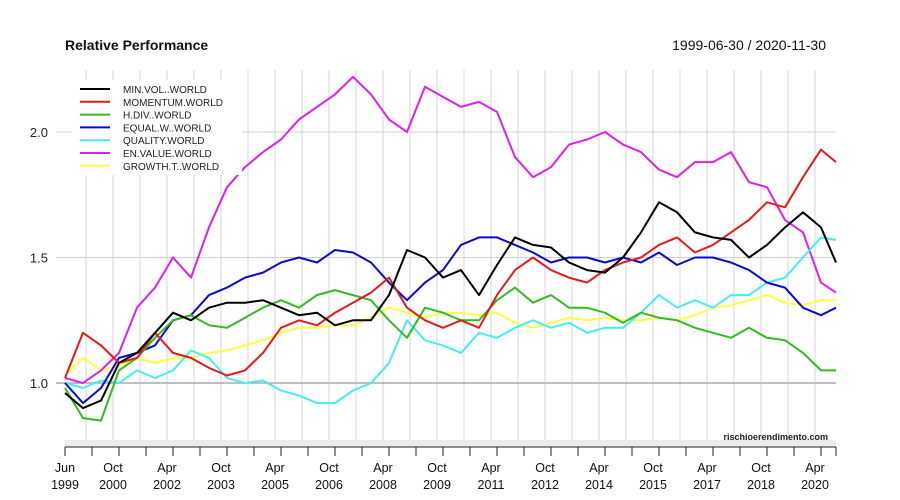 The image size is (900, 500). What do you see at coordinates (167, 485) in the screenshot?
I see `x-tick-label: 2002` at bounding box center [167, 485].